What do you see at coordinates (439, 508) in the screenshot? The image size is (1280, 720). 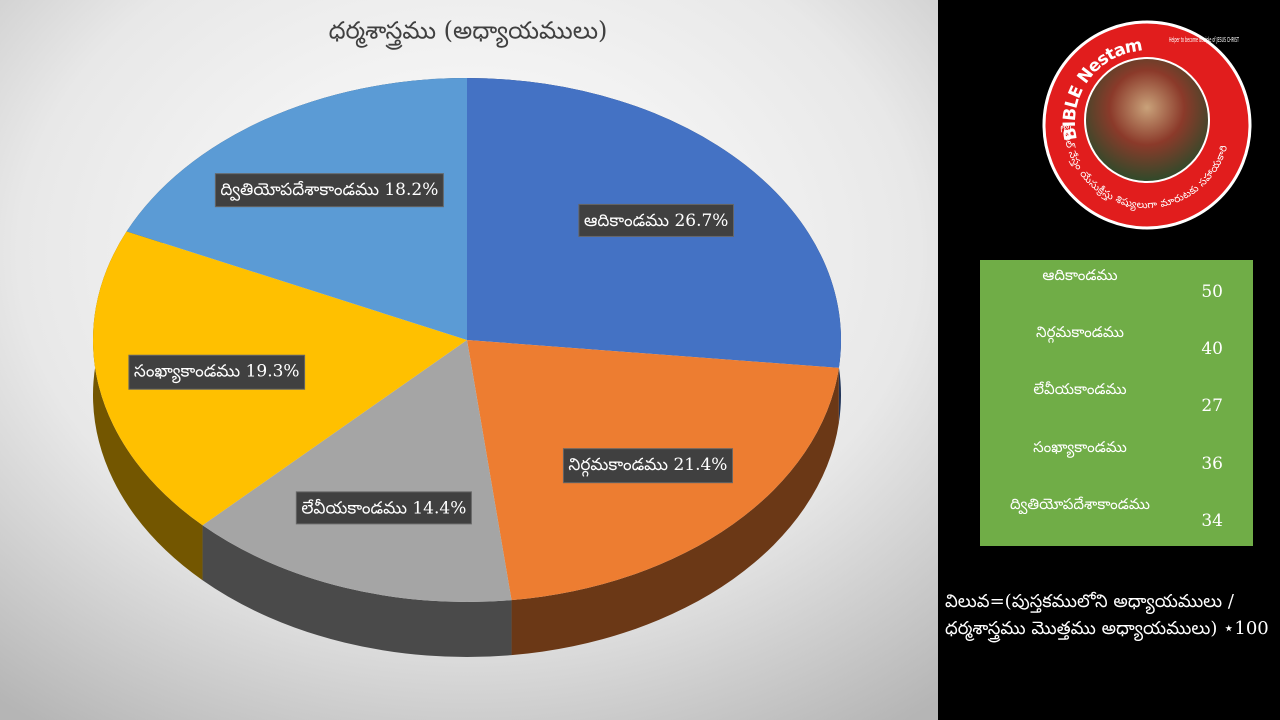 I see `value-label: 14.4%` at bounding box center [439, 508].